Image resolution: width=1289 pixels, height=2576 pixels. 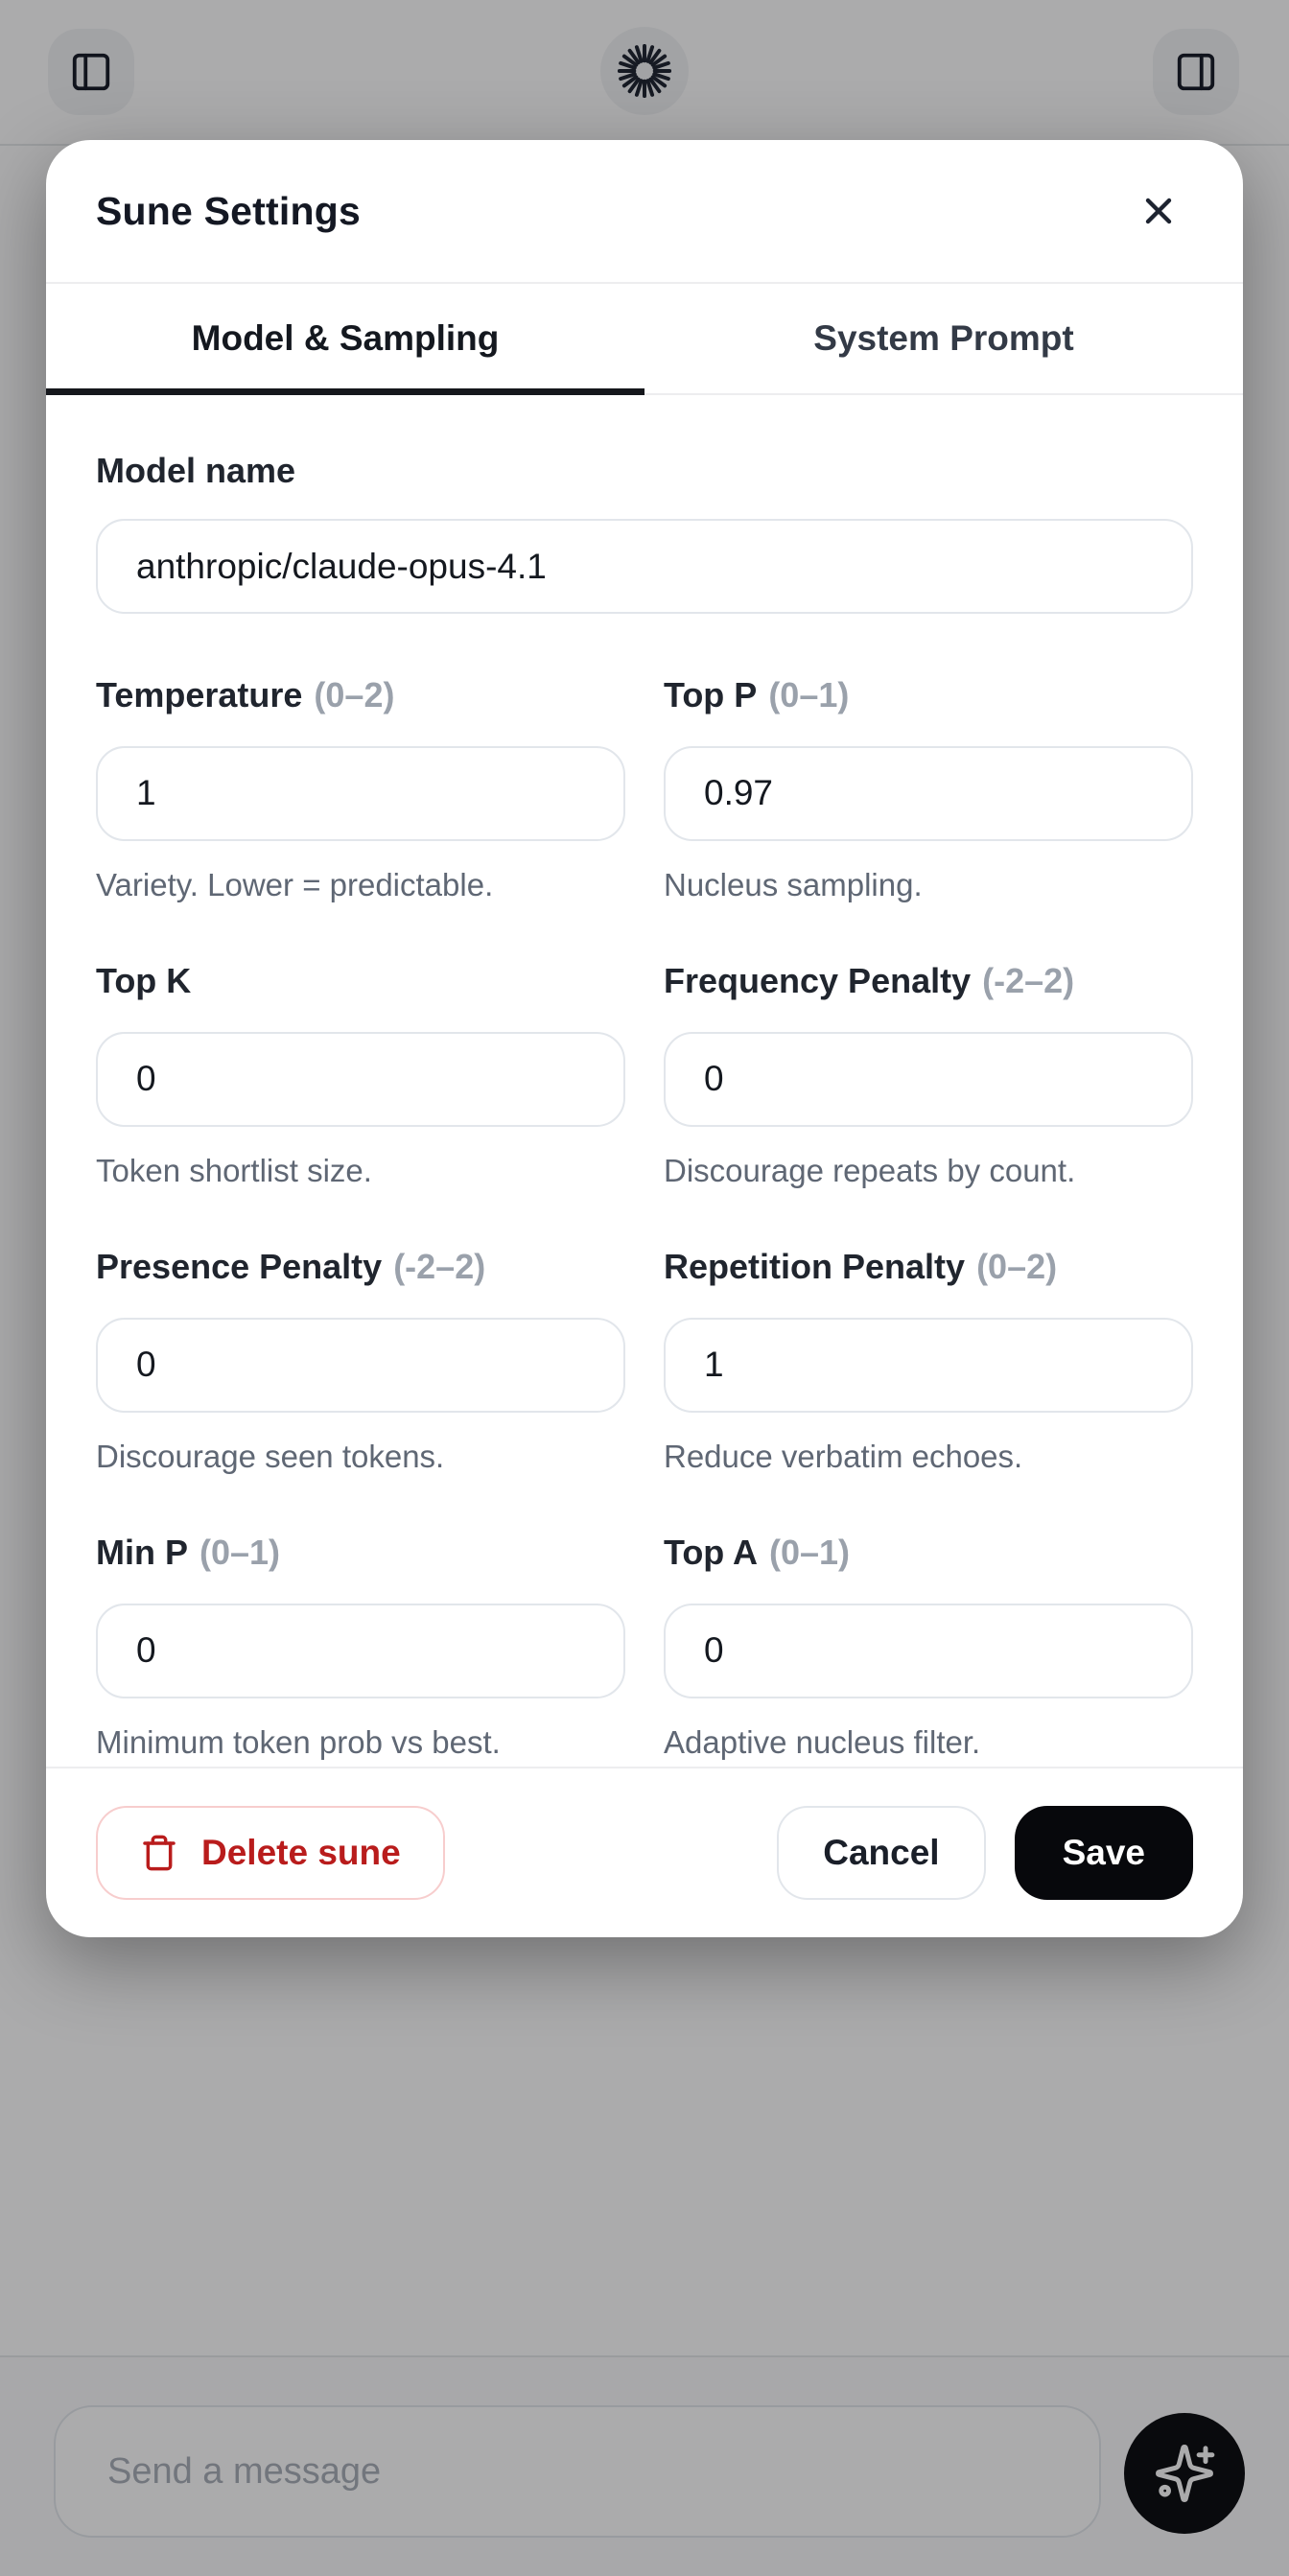 What do you see at coordinates (928, 1650) in the screenshot?
I see `top-a-input` at bounding box center [928, 1650].